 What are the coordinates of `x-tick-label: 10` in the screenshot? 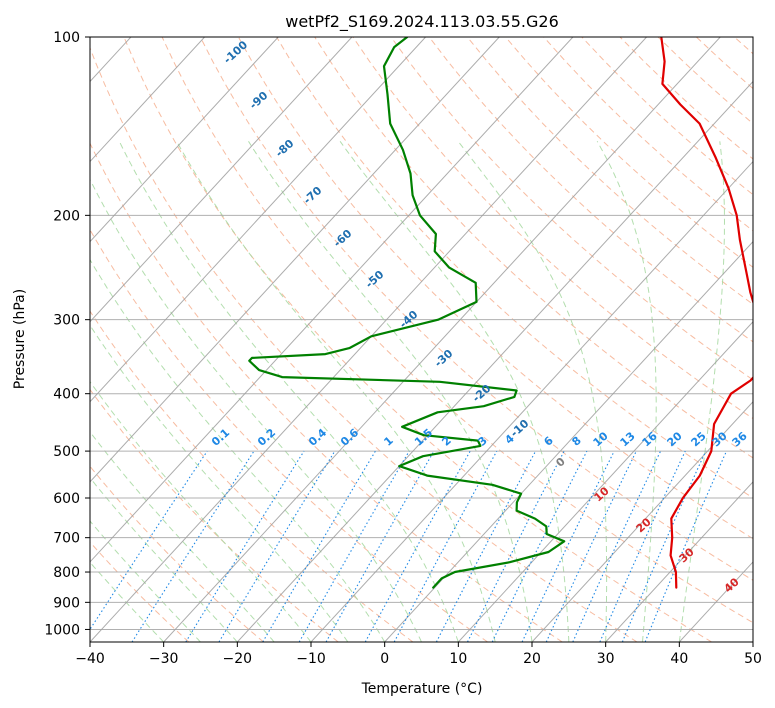 It's located at (458, 659).